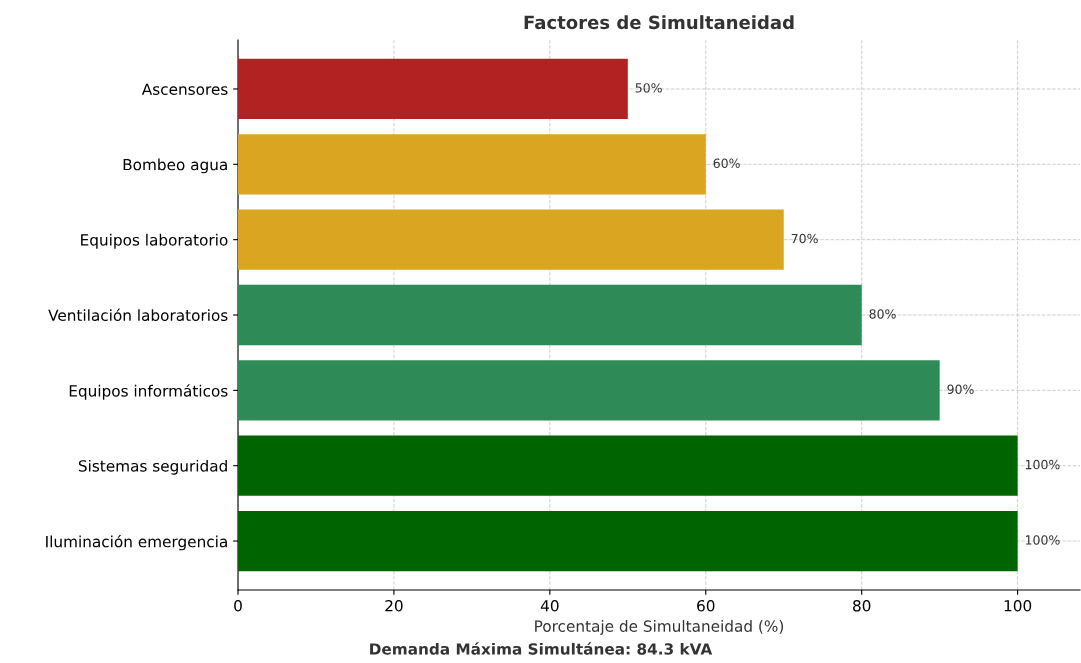 Image resolution: width=1081 pixels, height=663 pixels. I want to click on y-tick-label: Equipos informáticos, so click(148, 392).